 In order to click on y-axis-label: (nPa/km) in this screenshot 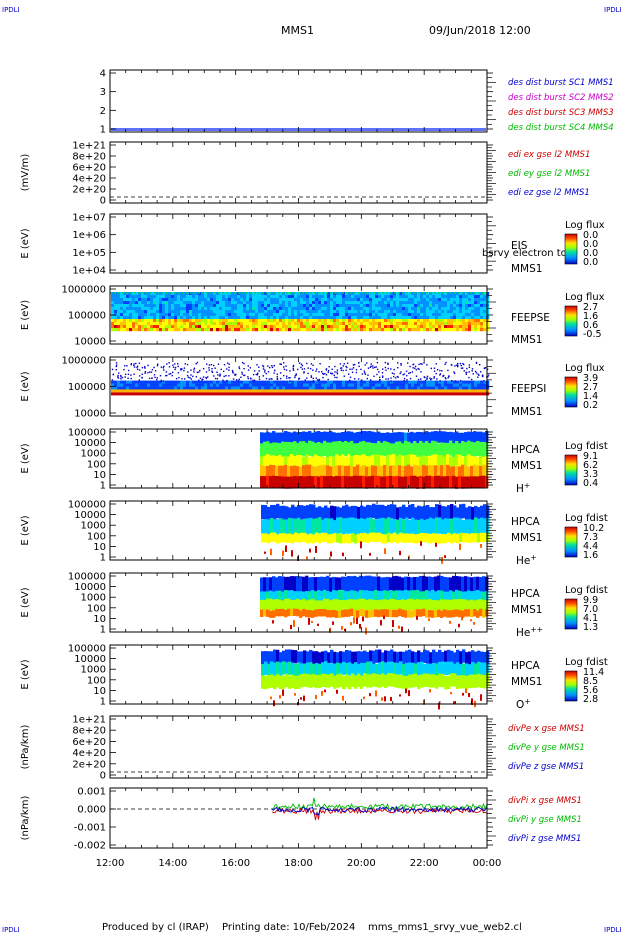, I will do `click(25, 818)`.